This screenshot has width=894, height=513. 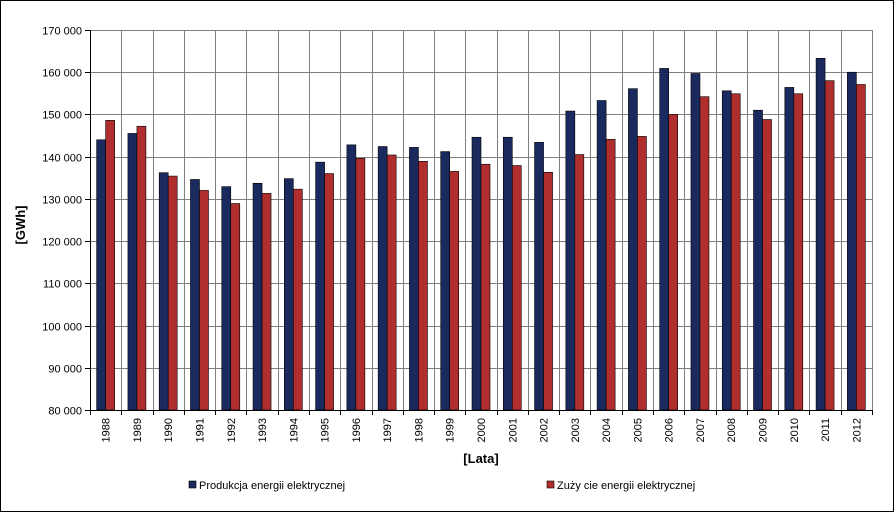 What do you see at coordinates (107, 430) in the screenshot?
I see `x-tick-label: 1988` at bounding box center [107, 430].